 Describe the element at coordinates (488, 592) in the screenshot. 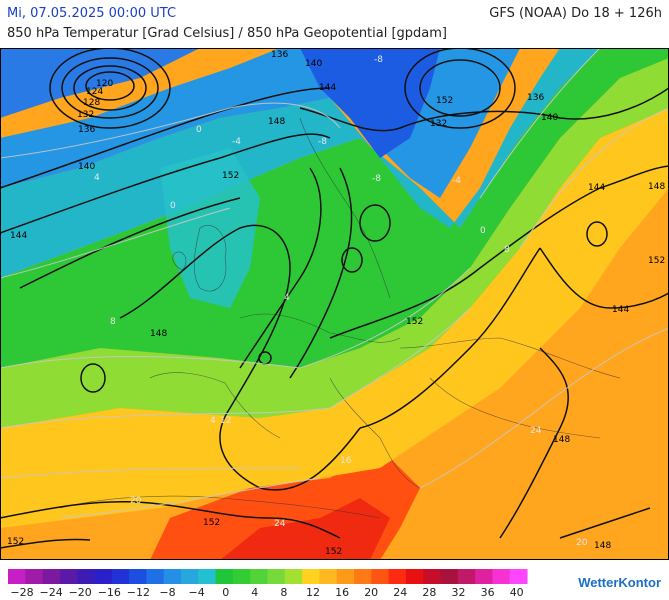

I see `legend-tick-label: 36` at that location.